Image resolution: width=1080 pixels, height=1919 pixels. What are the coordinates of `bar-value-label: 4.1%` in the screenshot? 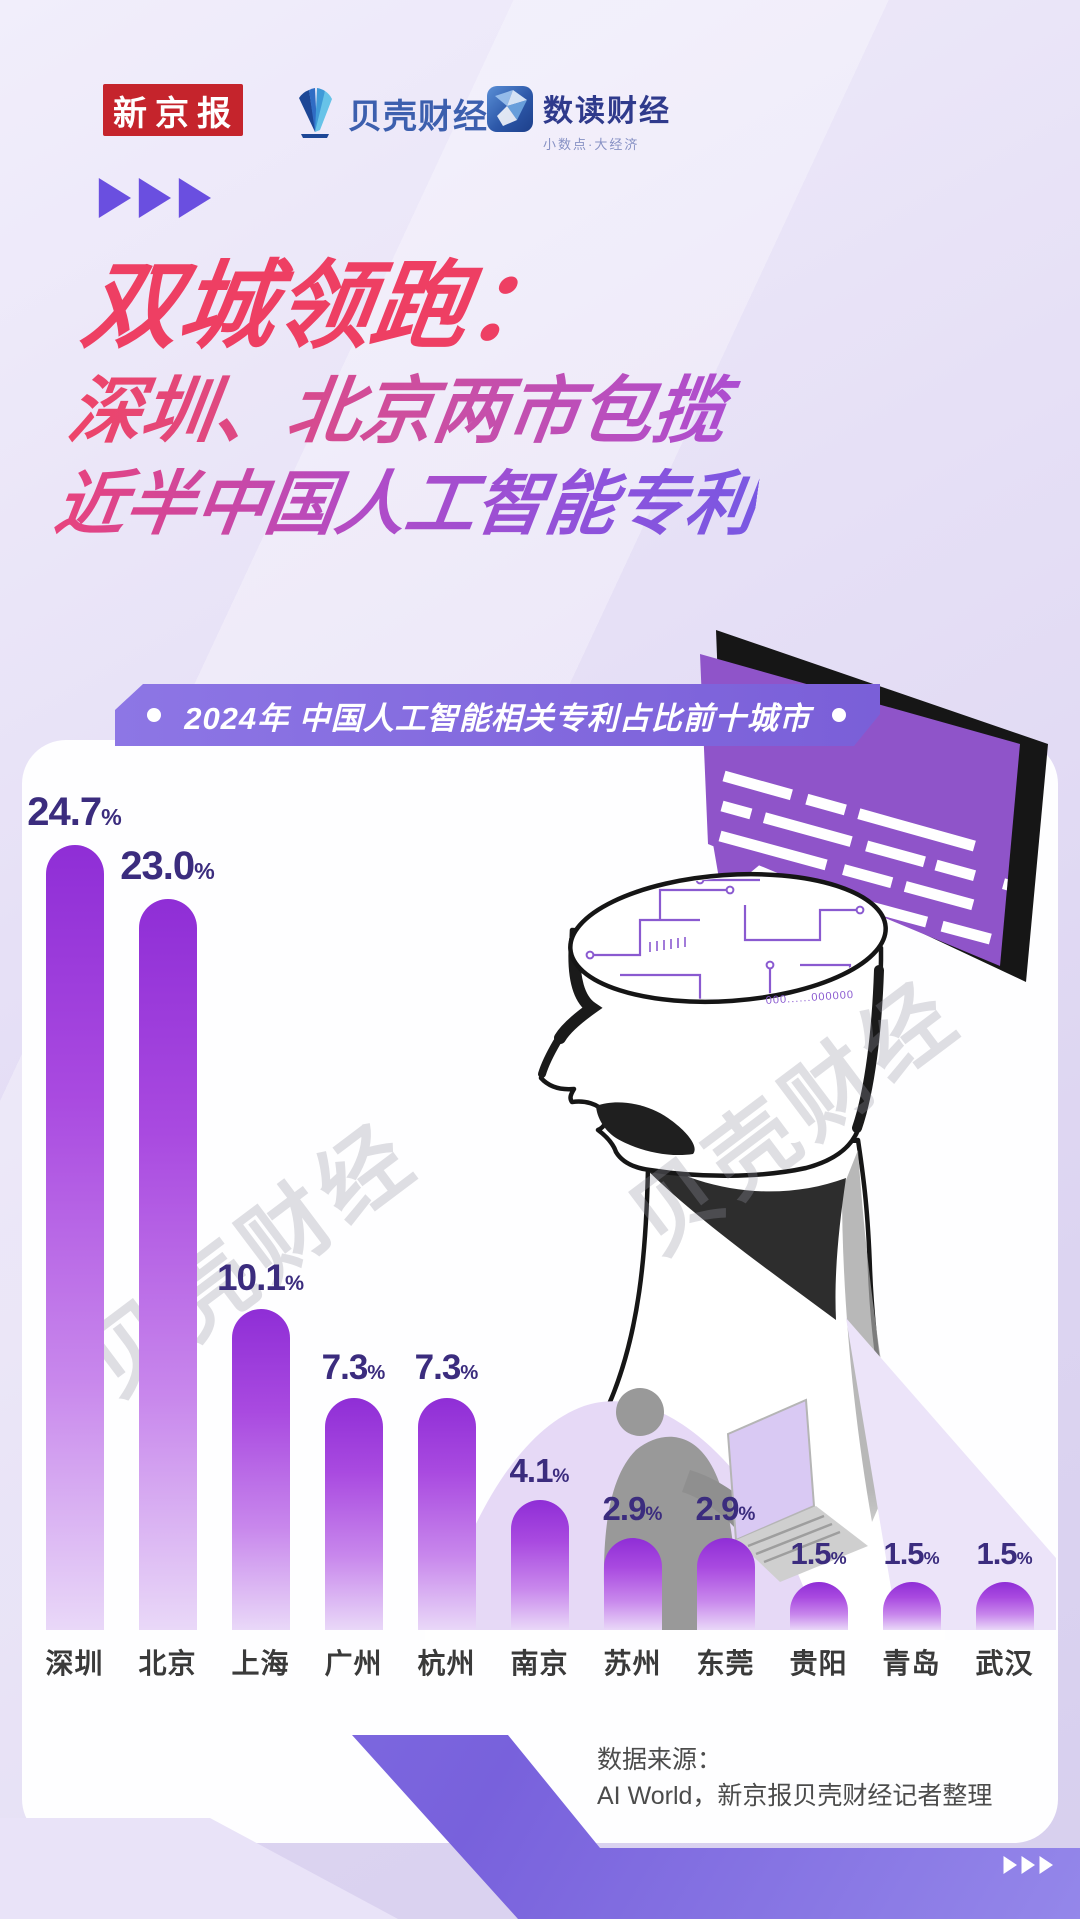 It's located at (539, 1470).